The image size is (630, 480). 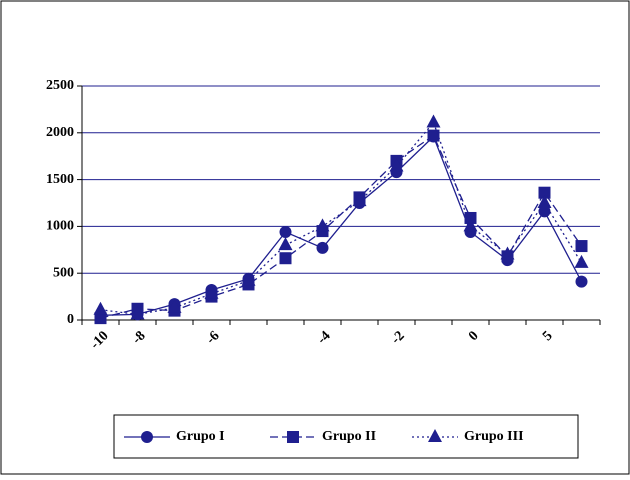 I want to click on legend-label: Grupo II, so click(x=349, y=436).